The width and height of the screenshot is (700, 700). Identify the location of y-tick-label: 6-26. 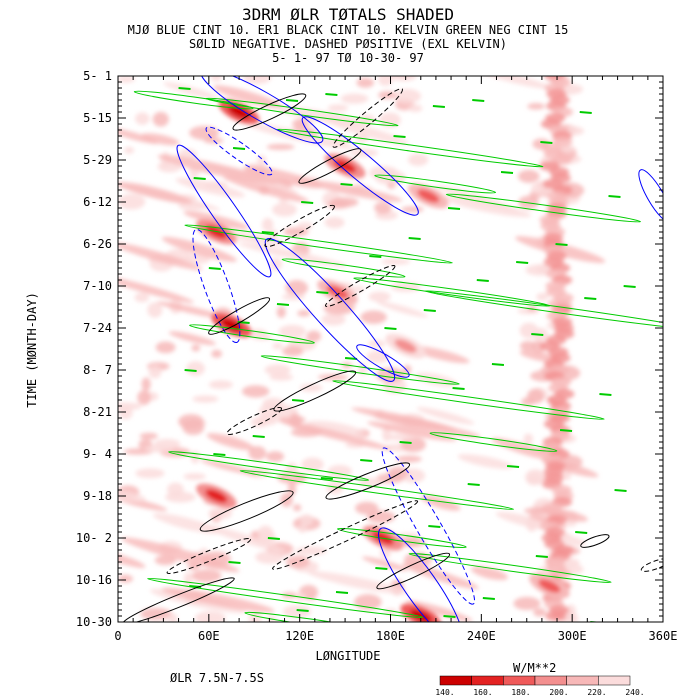
(97, 244).